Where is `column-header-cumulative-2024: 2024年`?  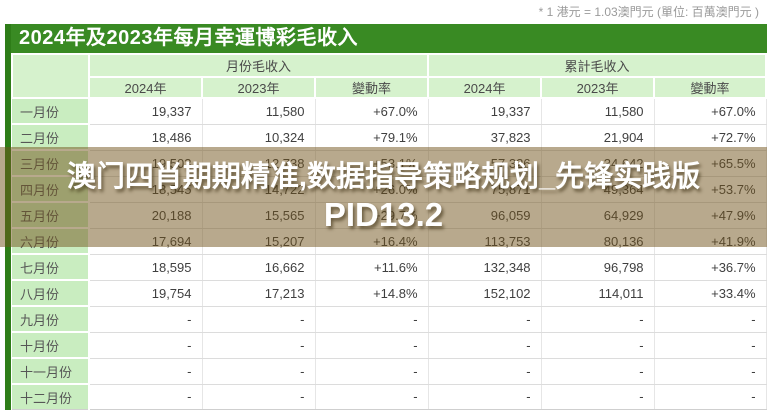
column-header-cumulative-2024: 2024年 is located at coordinates (485, 87).